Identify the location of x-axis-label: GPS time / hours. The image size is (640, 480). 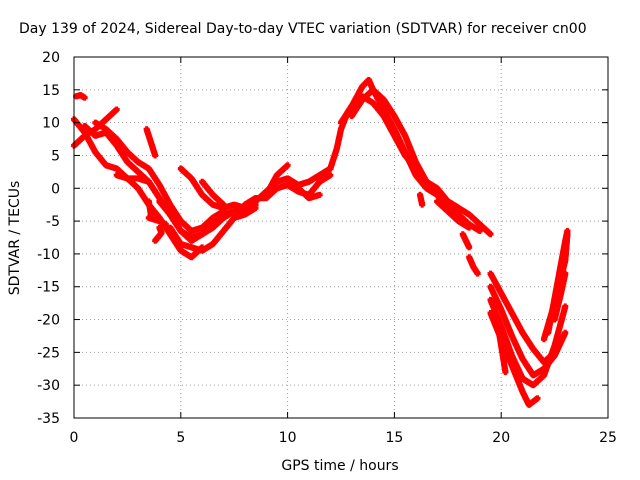
(339, 466).